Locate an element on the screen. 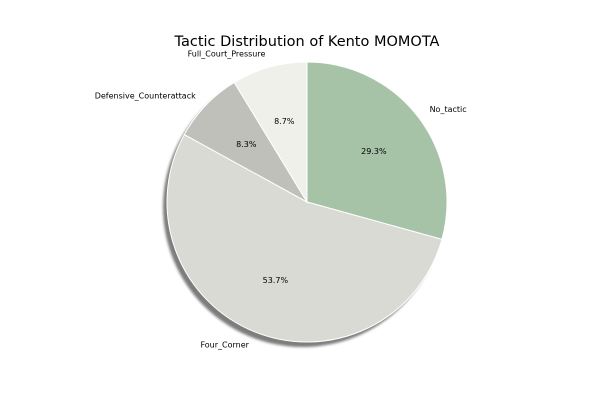 The height and width of the screenshot is (400, 600). pie-slice-full-court-pressure is located at coordinates (270, 132).